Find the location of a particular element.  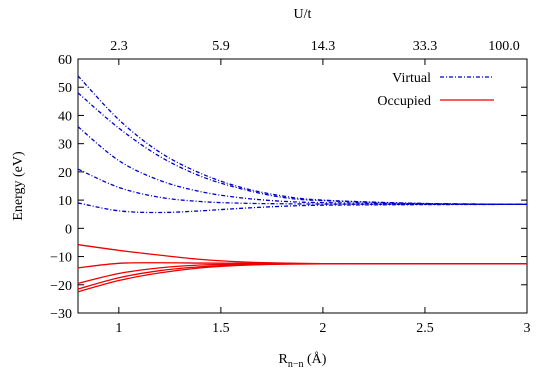

y-axis-label: Energy (eV) is located at coordinates (18, 186).